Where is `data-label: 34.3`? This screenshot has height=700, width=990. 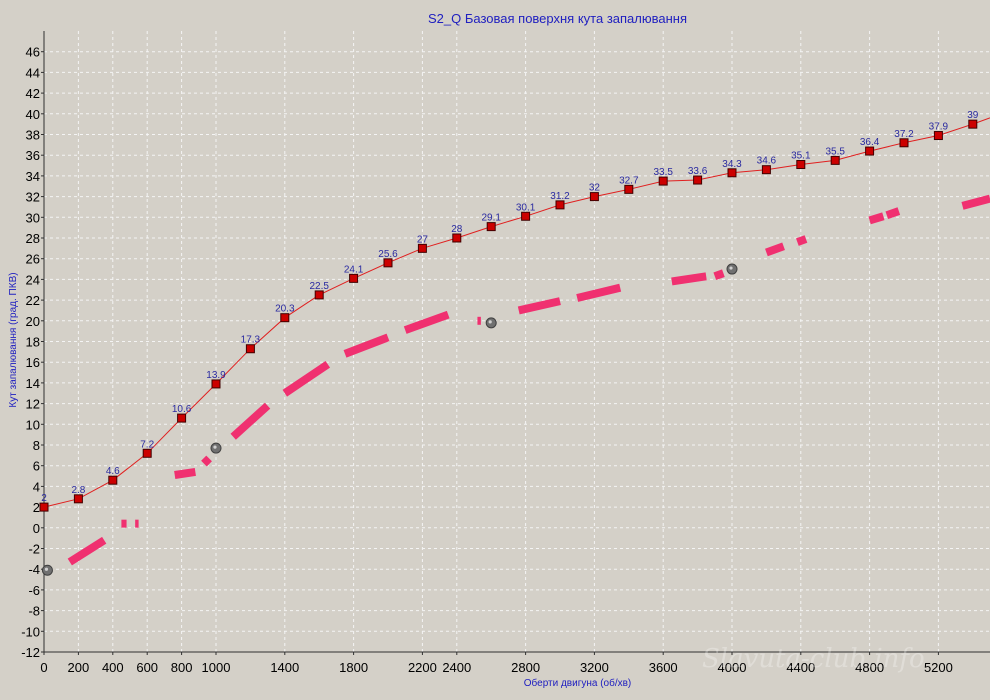
data-label: 34.3 is located at coordinates (732, 164).